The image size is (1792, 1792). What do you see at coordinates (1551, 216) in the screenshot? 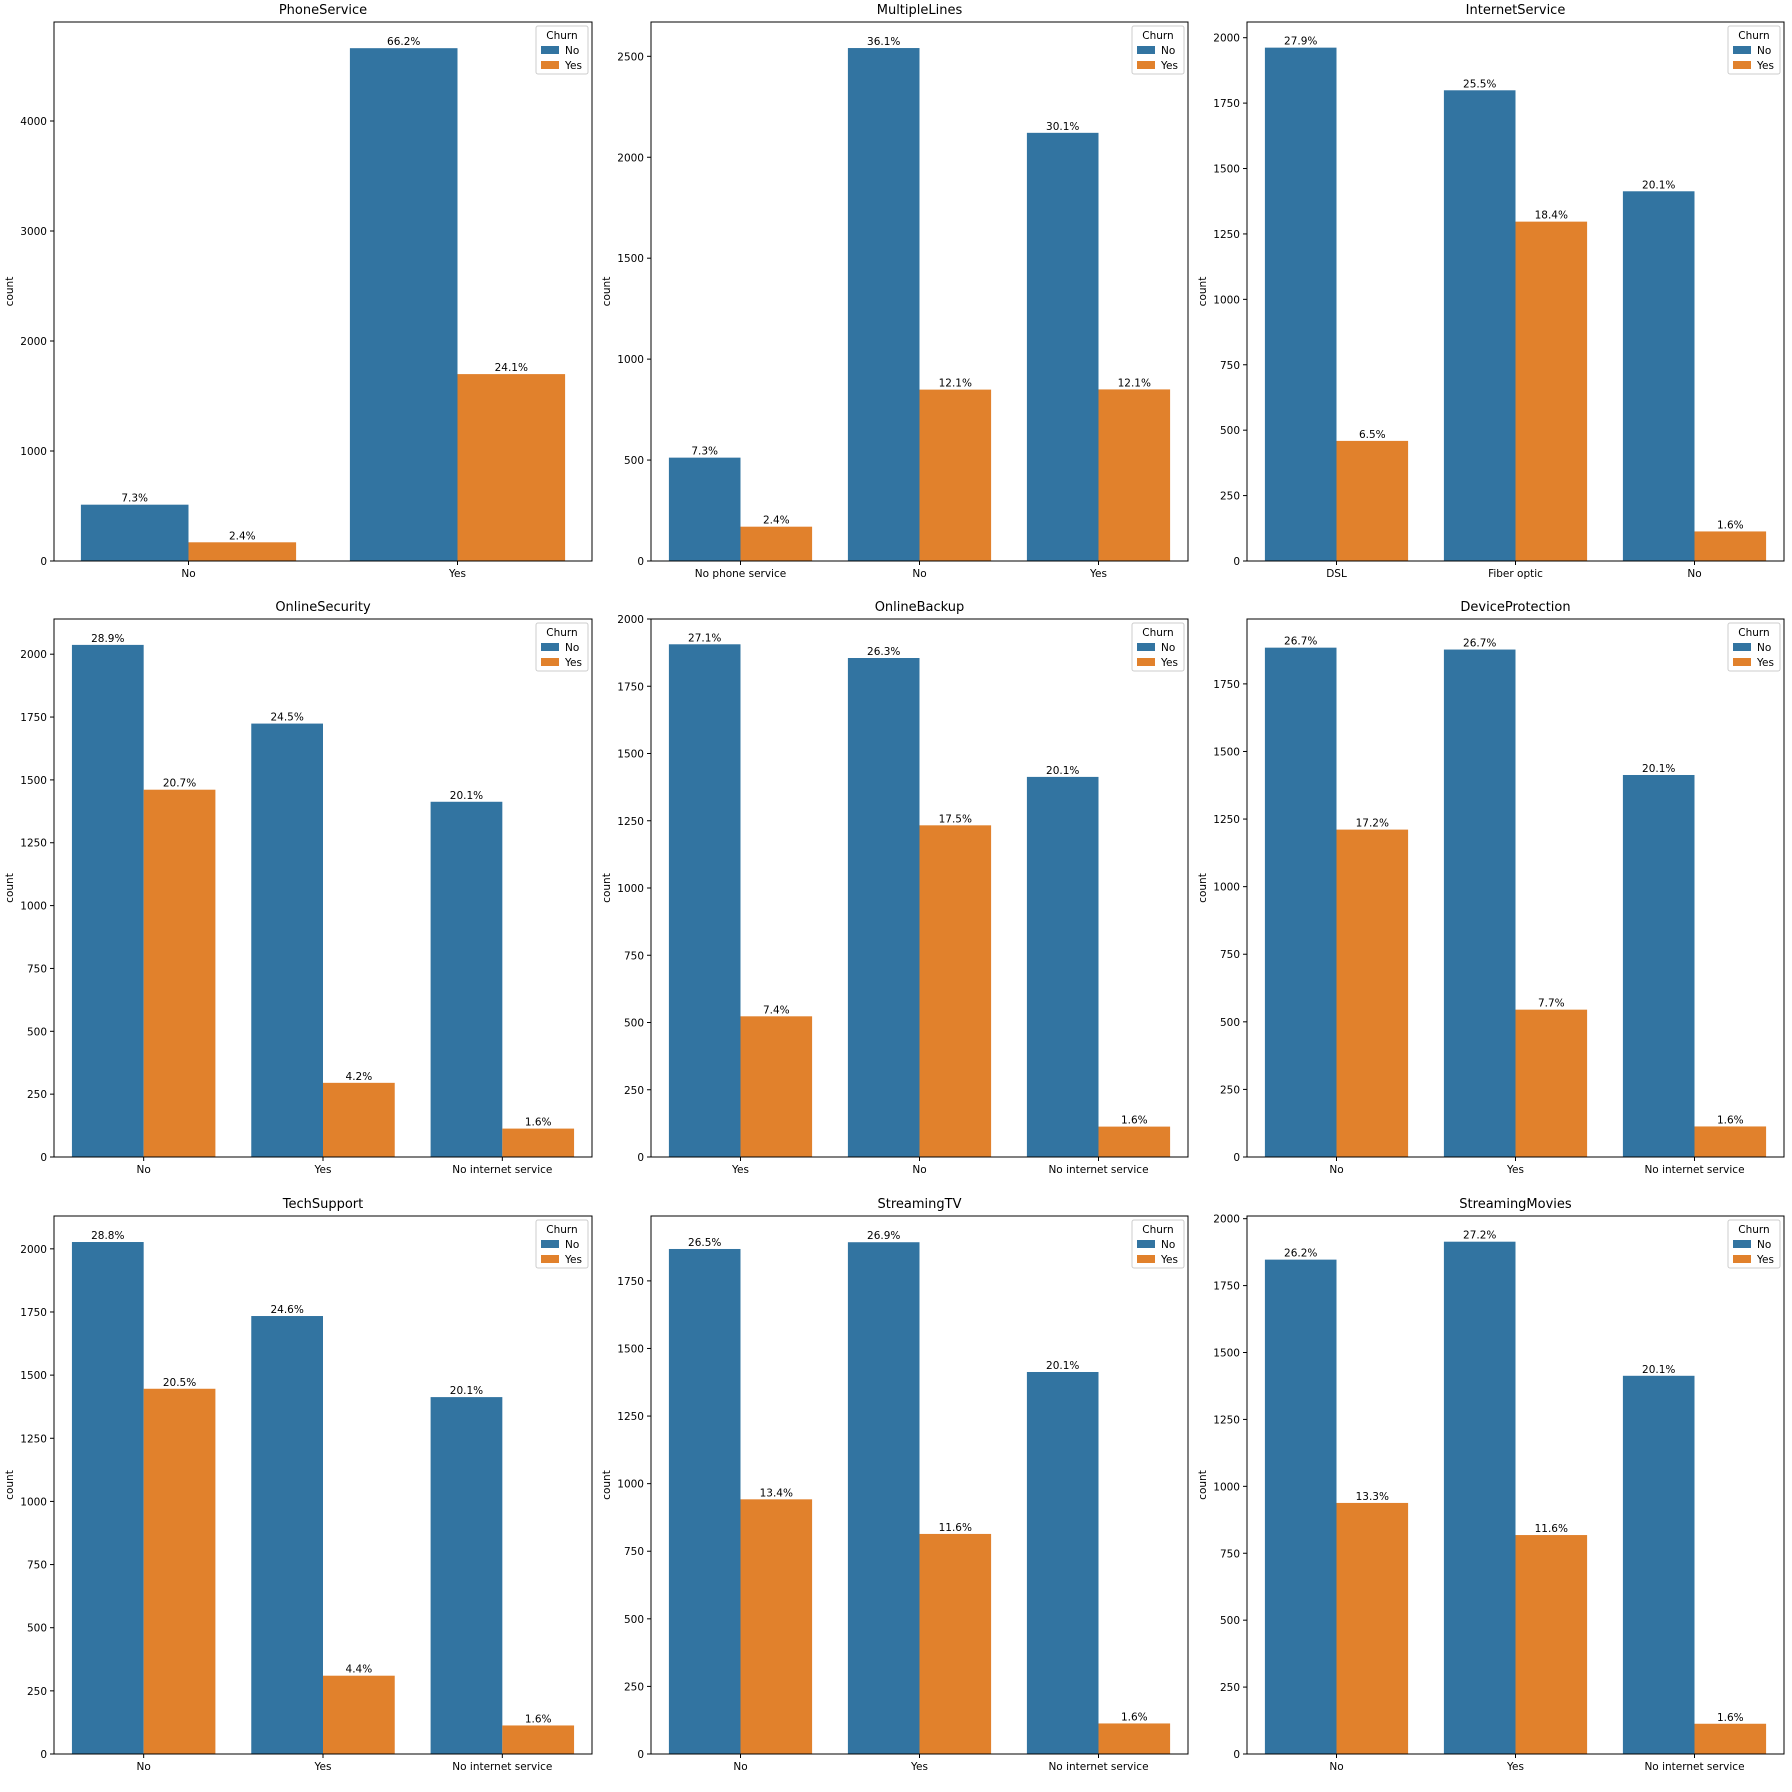
I see `data-label: 18.4%` at bounding box center [1551, 216].